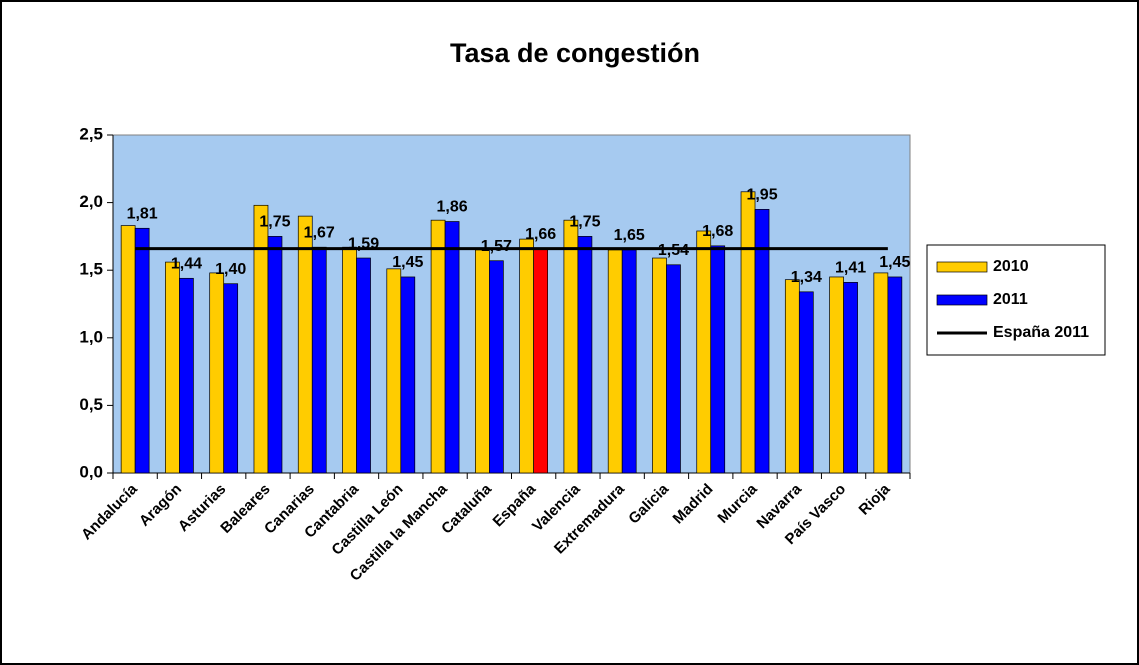  I want to click on data-label: 1,81, so click(142, 214).